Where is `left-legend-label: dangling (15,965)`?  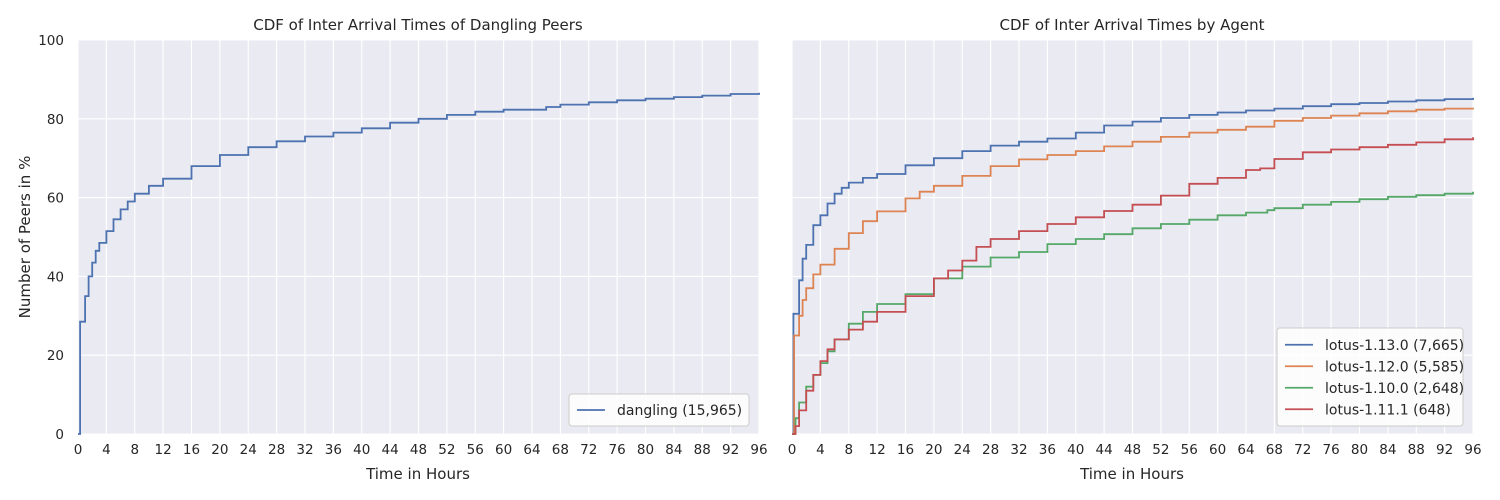
left-legend-label: dangling (15,965) is located at coordinates (679, 411).